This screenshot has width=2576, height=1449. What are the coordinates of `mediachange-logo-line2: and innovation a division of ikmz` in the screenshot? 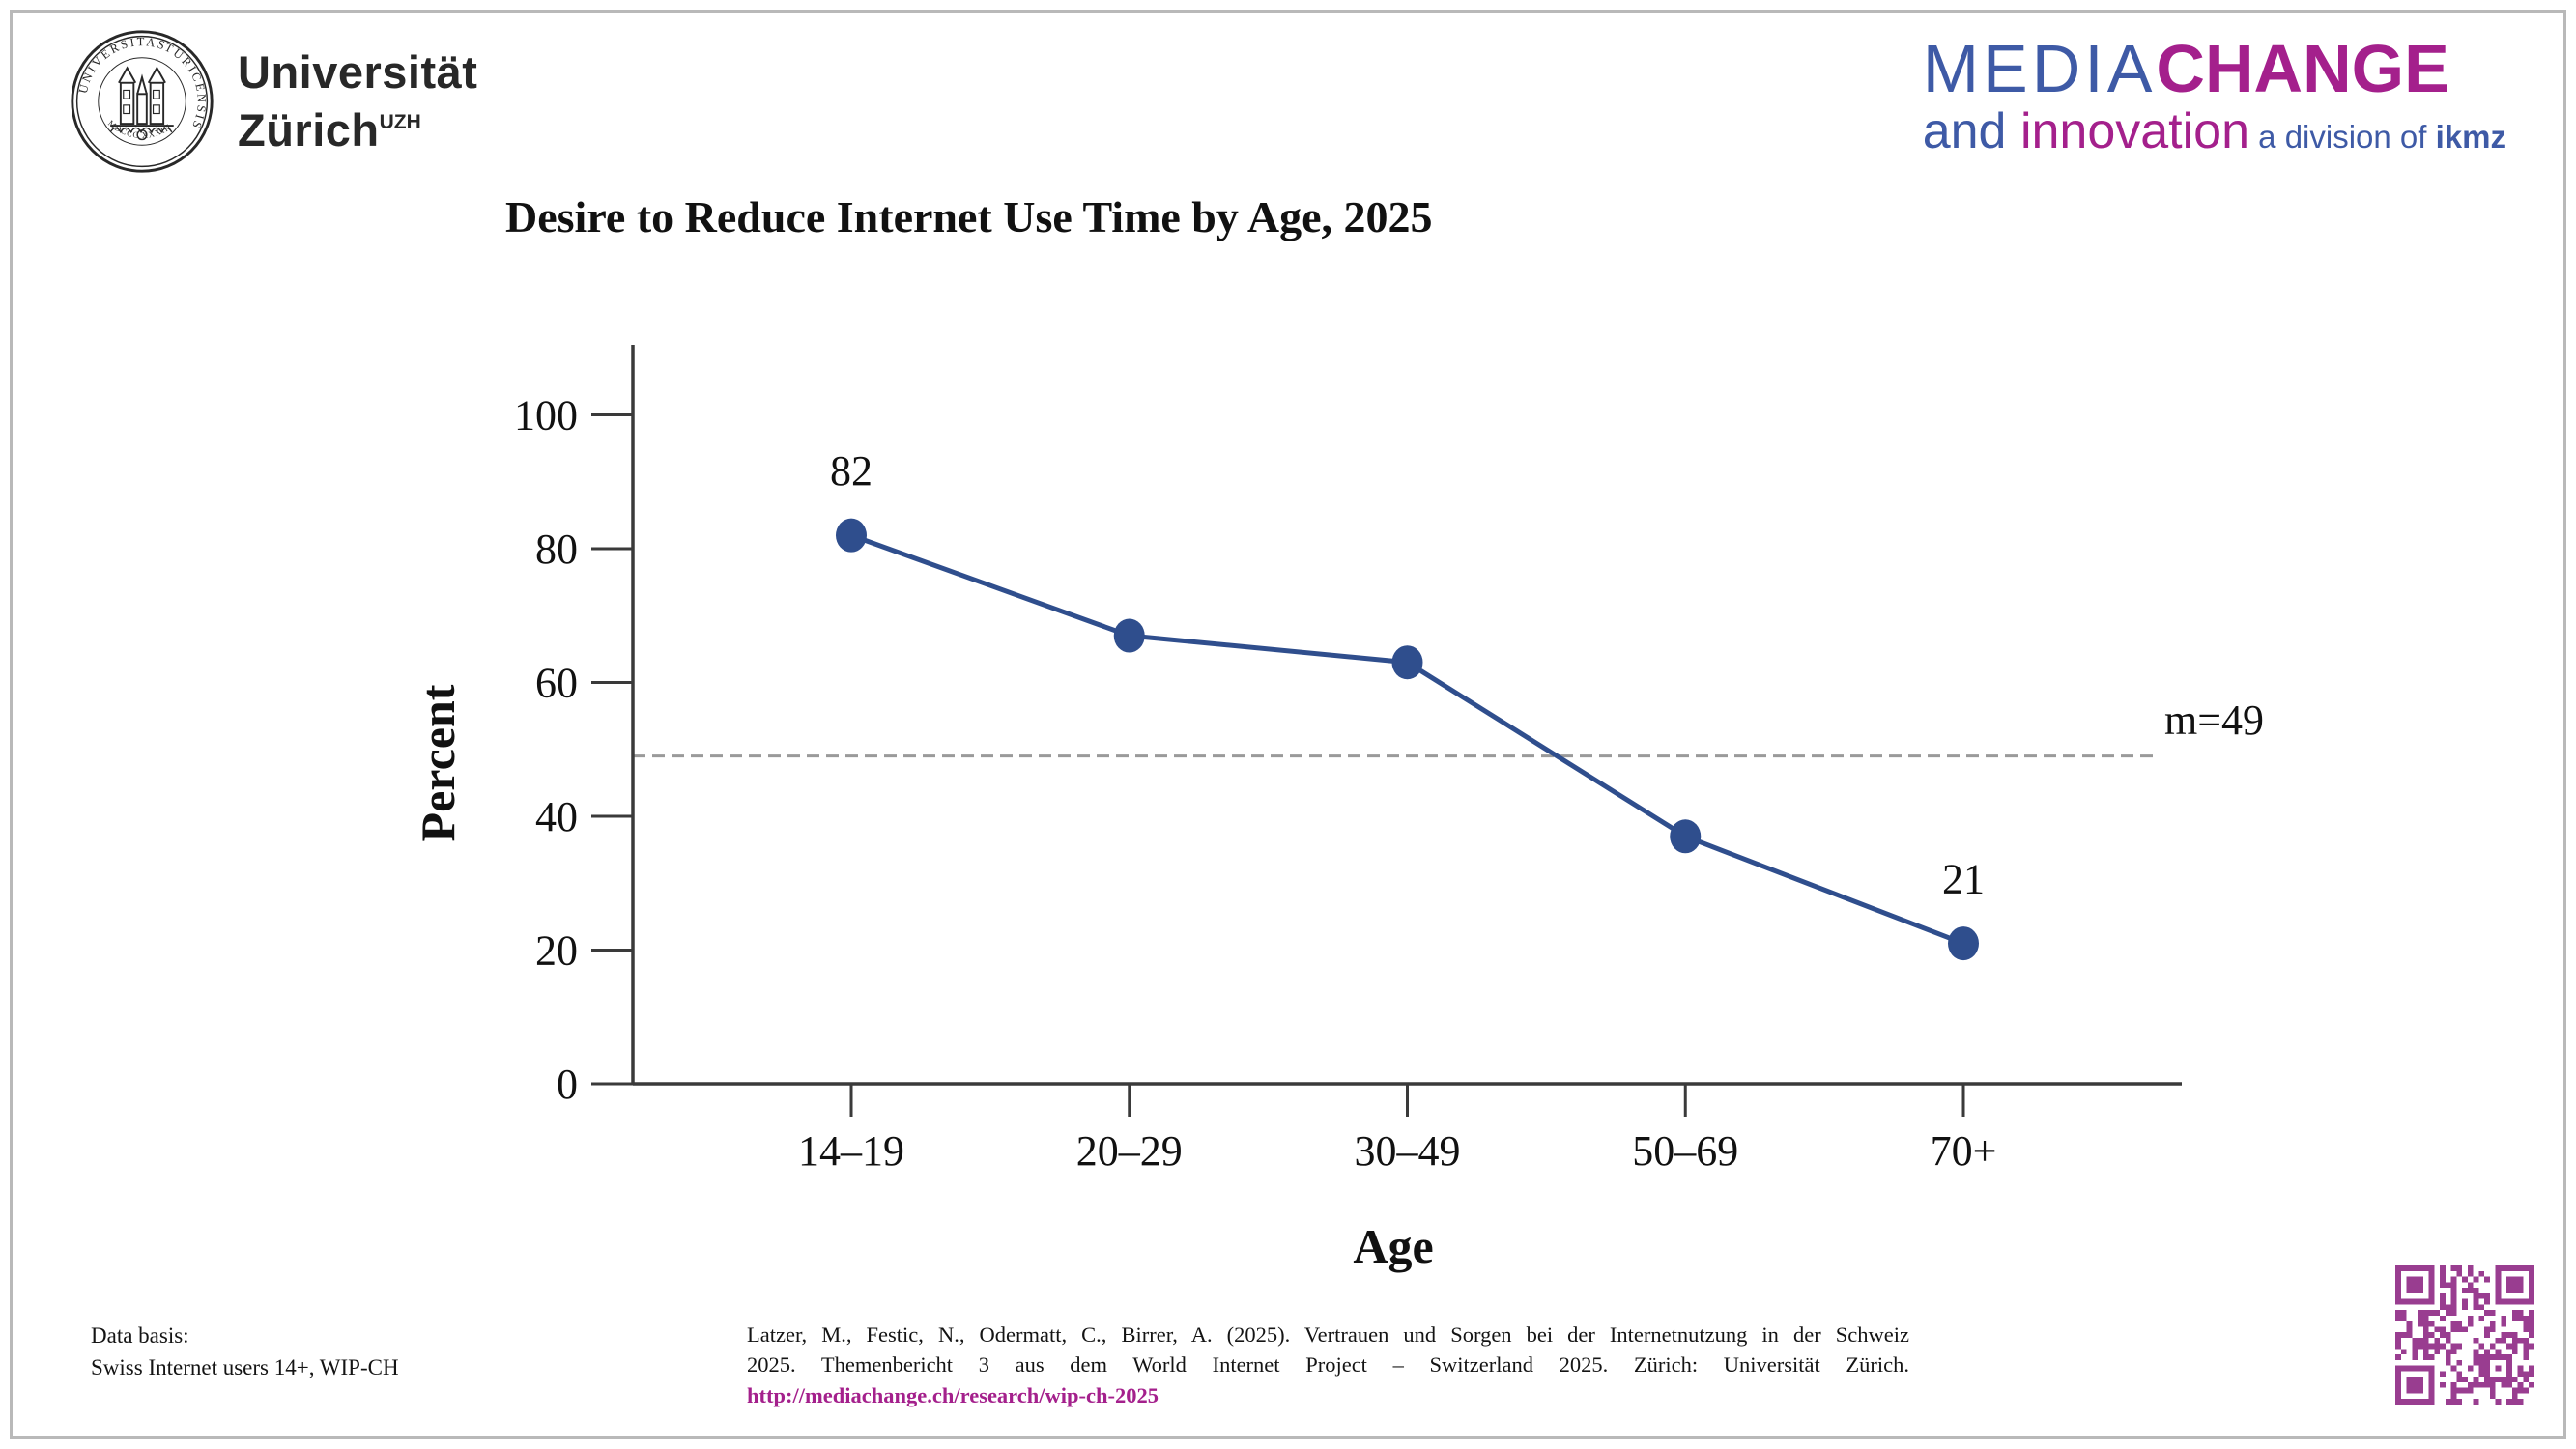 It's located at (2214, 131).